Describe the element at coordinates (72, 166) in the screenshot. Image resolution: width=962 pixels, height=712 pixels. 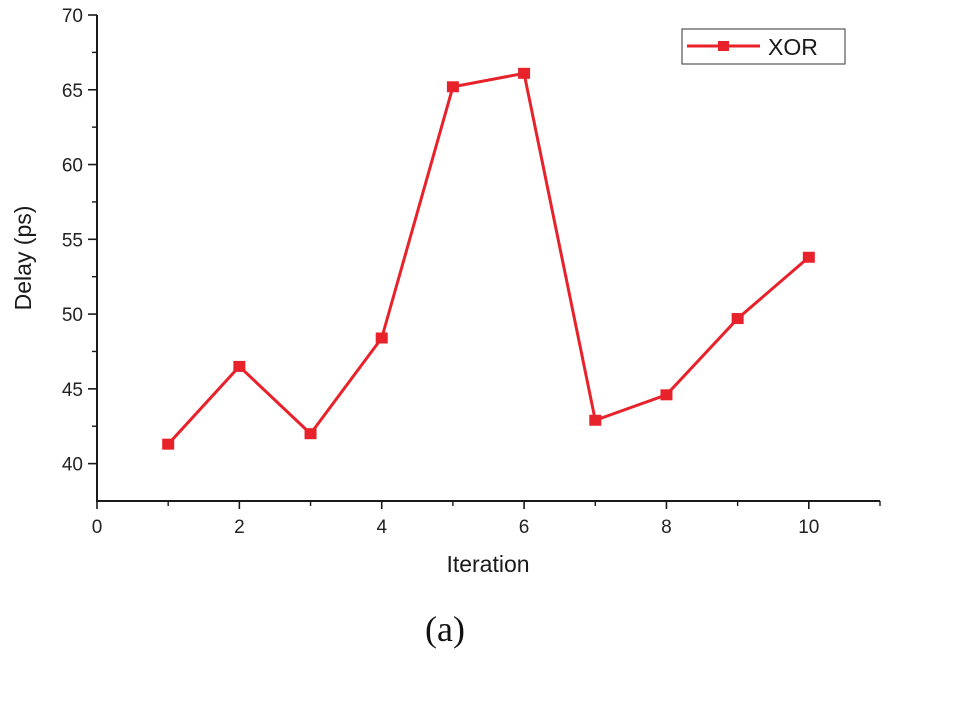
I see `y-tick-label: 60` at that location.